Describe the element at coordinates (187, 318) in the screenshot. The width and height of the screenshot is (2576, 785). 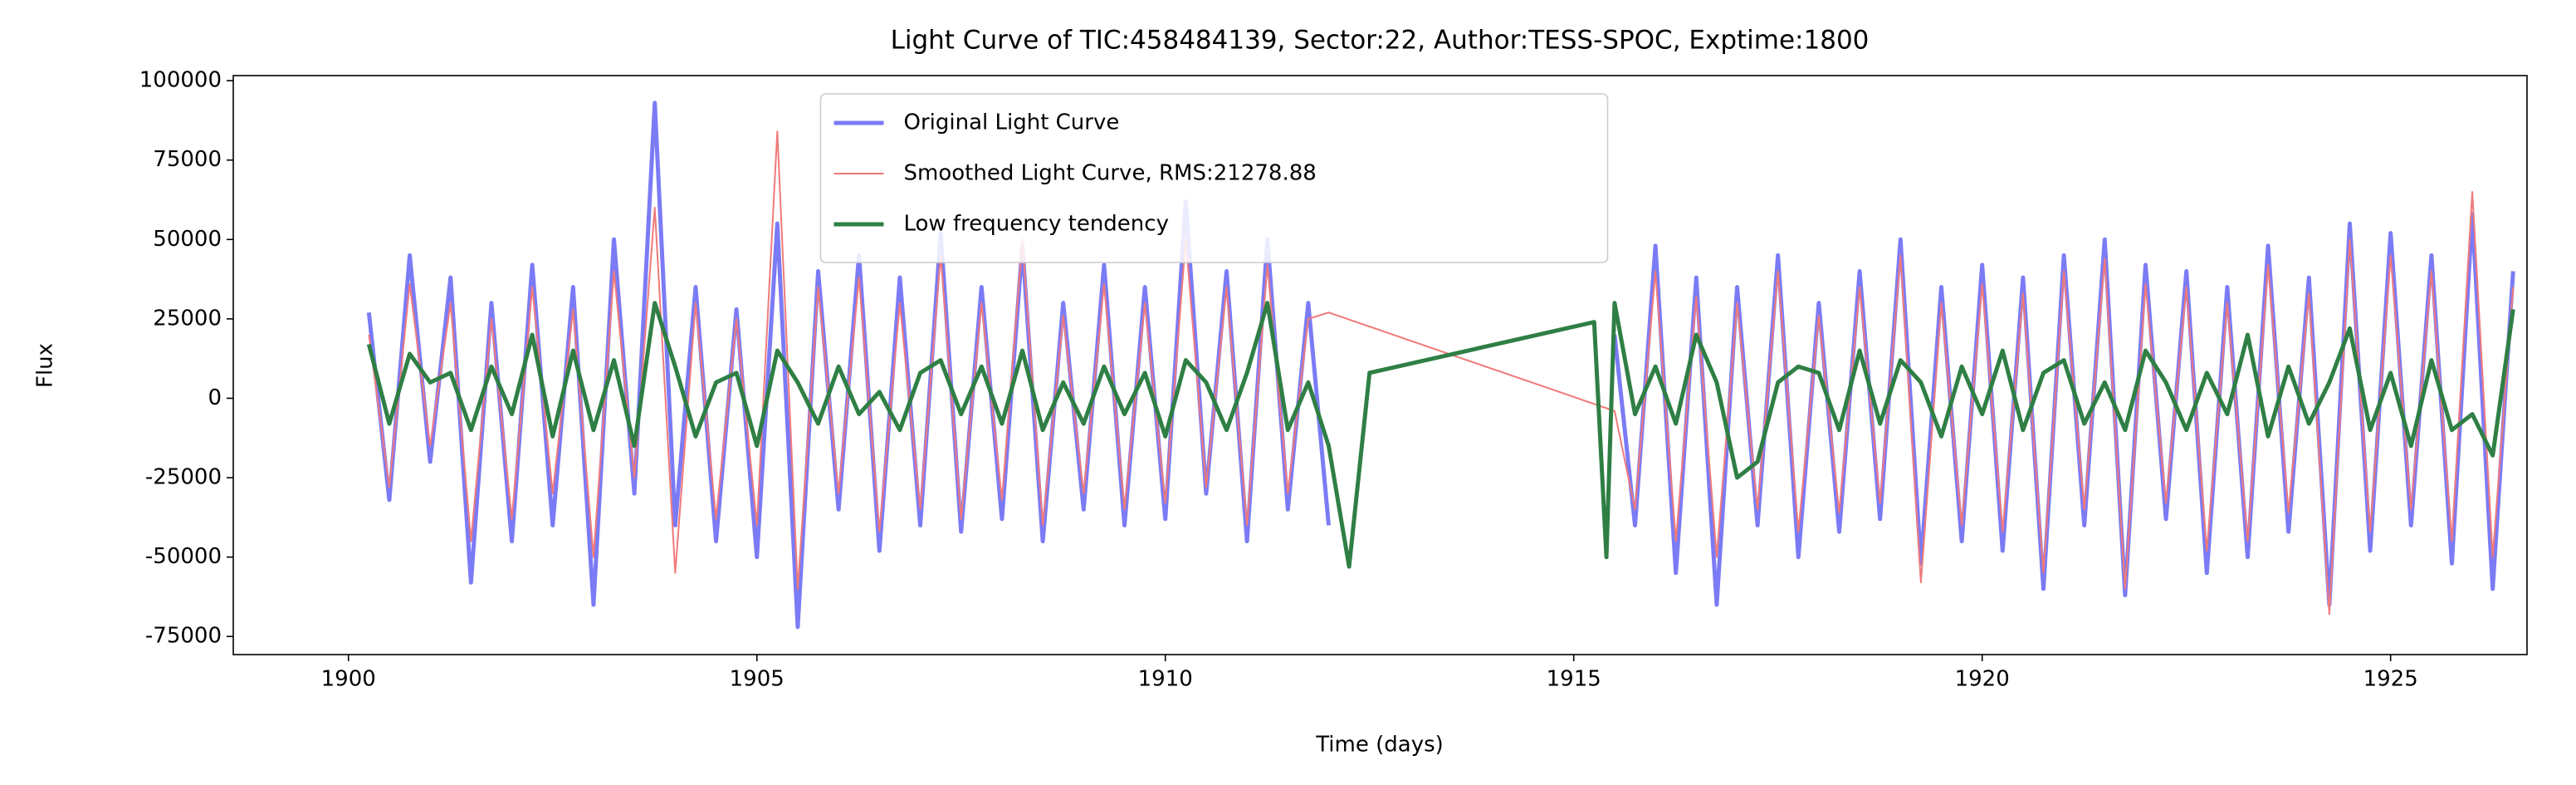
I see `y-tick-label: 25000` at that location.